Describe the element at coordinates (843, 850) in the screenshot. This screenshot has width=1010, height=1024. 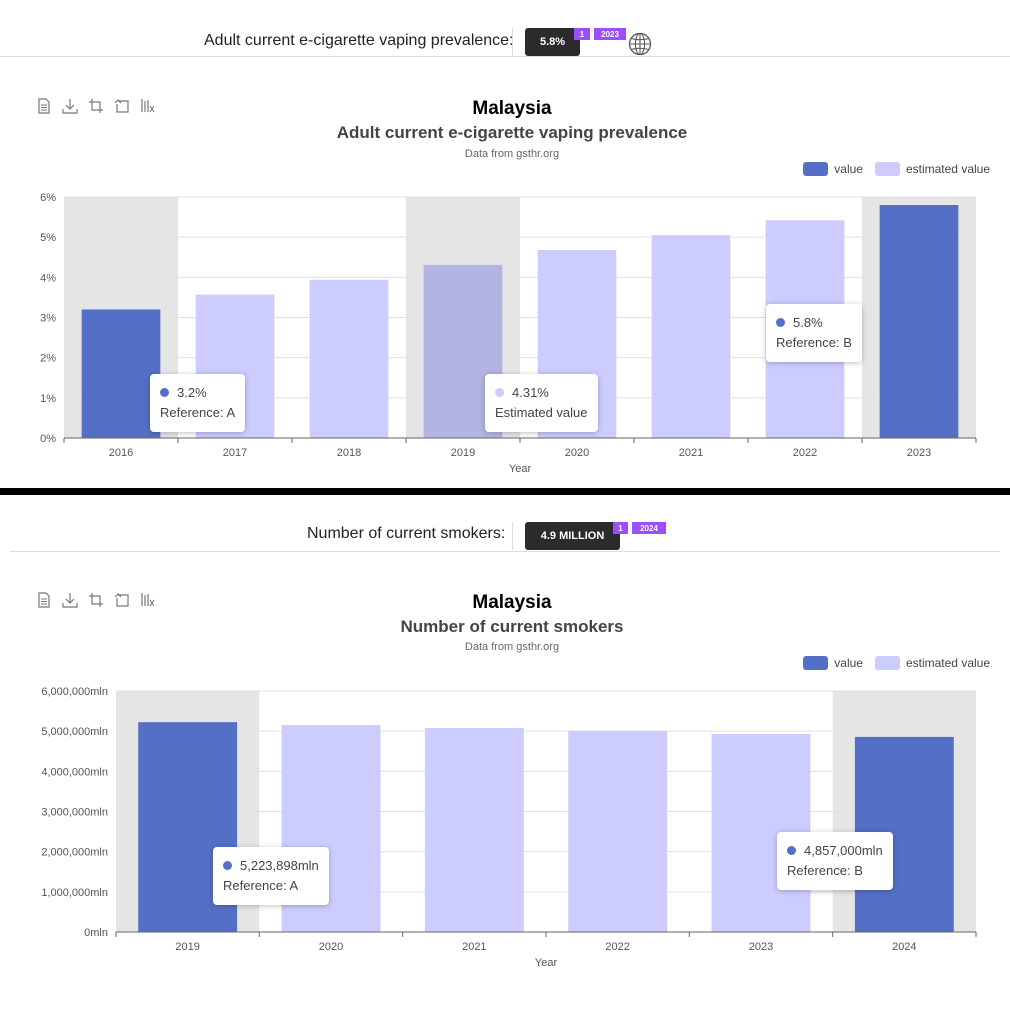
I see `tooltip-value: 4,857,000mln` at that location.